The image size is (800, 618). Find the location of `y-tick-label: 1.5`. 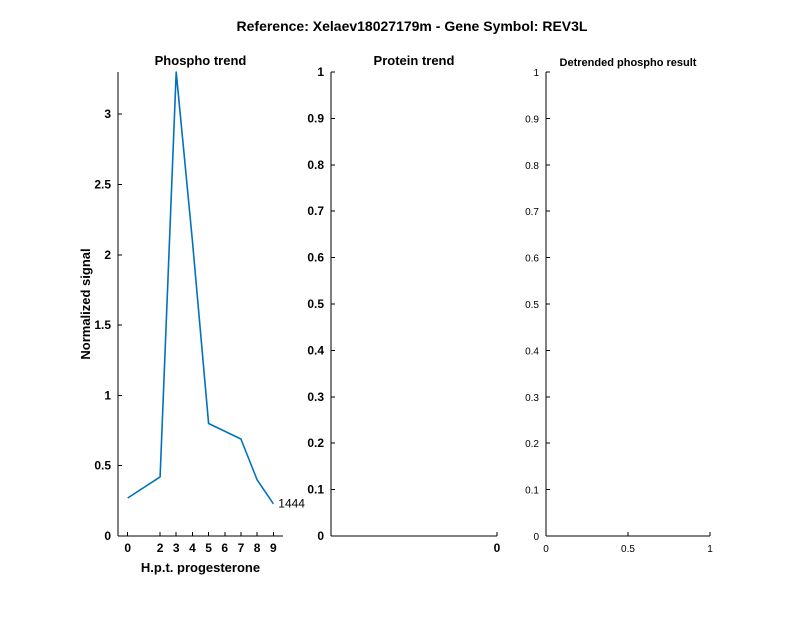

y-tick-label: 1.5 is located at coordinates (102, 325).